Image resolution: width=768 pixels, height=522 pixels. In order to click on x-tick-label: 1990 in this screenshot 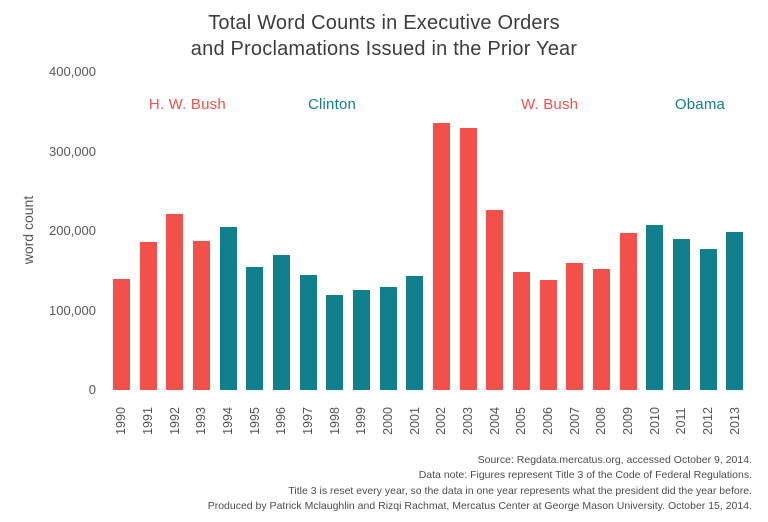, I will do `click(121, 421)`.